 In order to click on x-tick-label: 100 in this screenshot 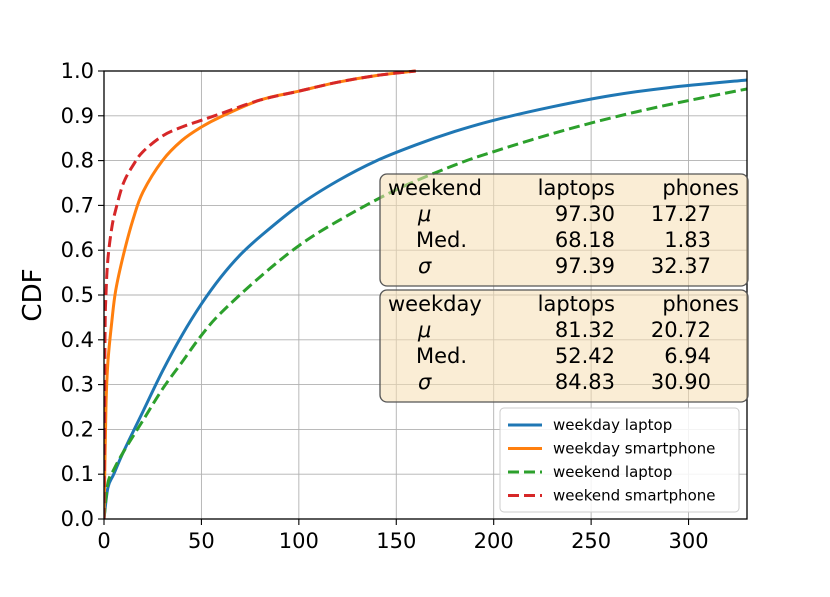, I will do `click(299, 541)`.